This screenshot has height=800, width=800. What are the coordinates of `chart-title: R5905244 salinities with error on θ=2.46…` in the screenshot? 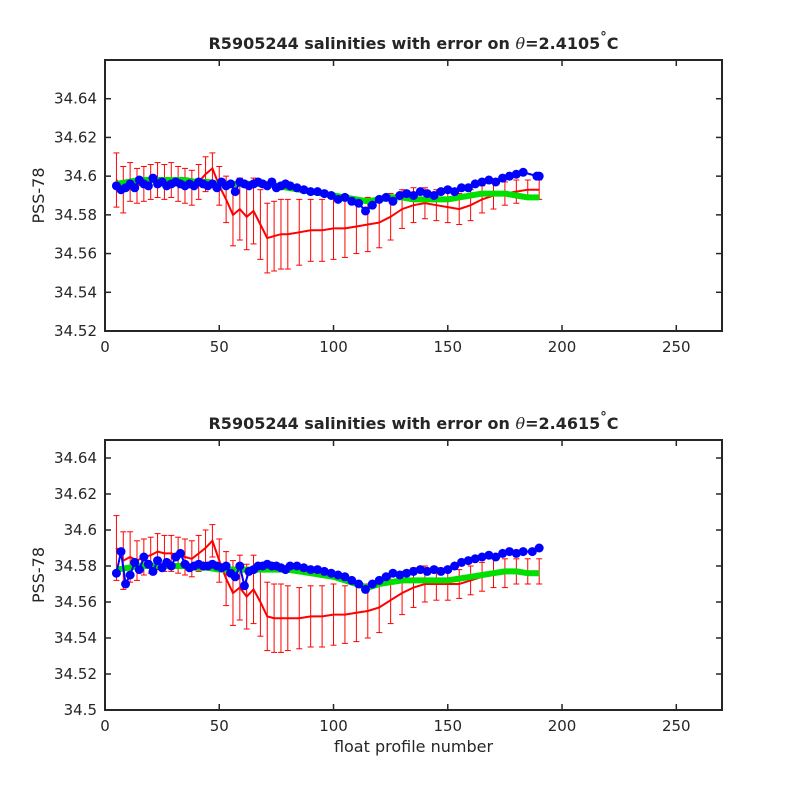 It's located at (413, 421).